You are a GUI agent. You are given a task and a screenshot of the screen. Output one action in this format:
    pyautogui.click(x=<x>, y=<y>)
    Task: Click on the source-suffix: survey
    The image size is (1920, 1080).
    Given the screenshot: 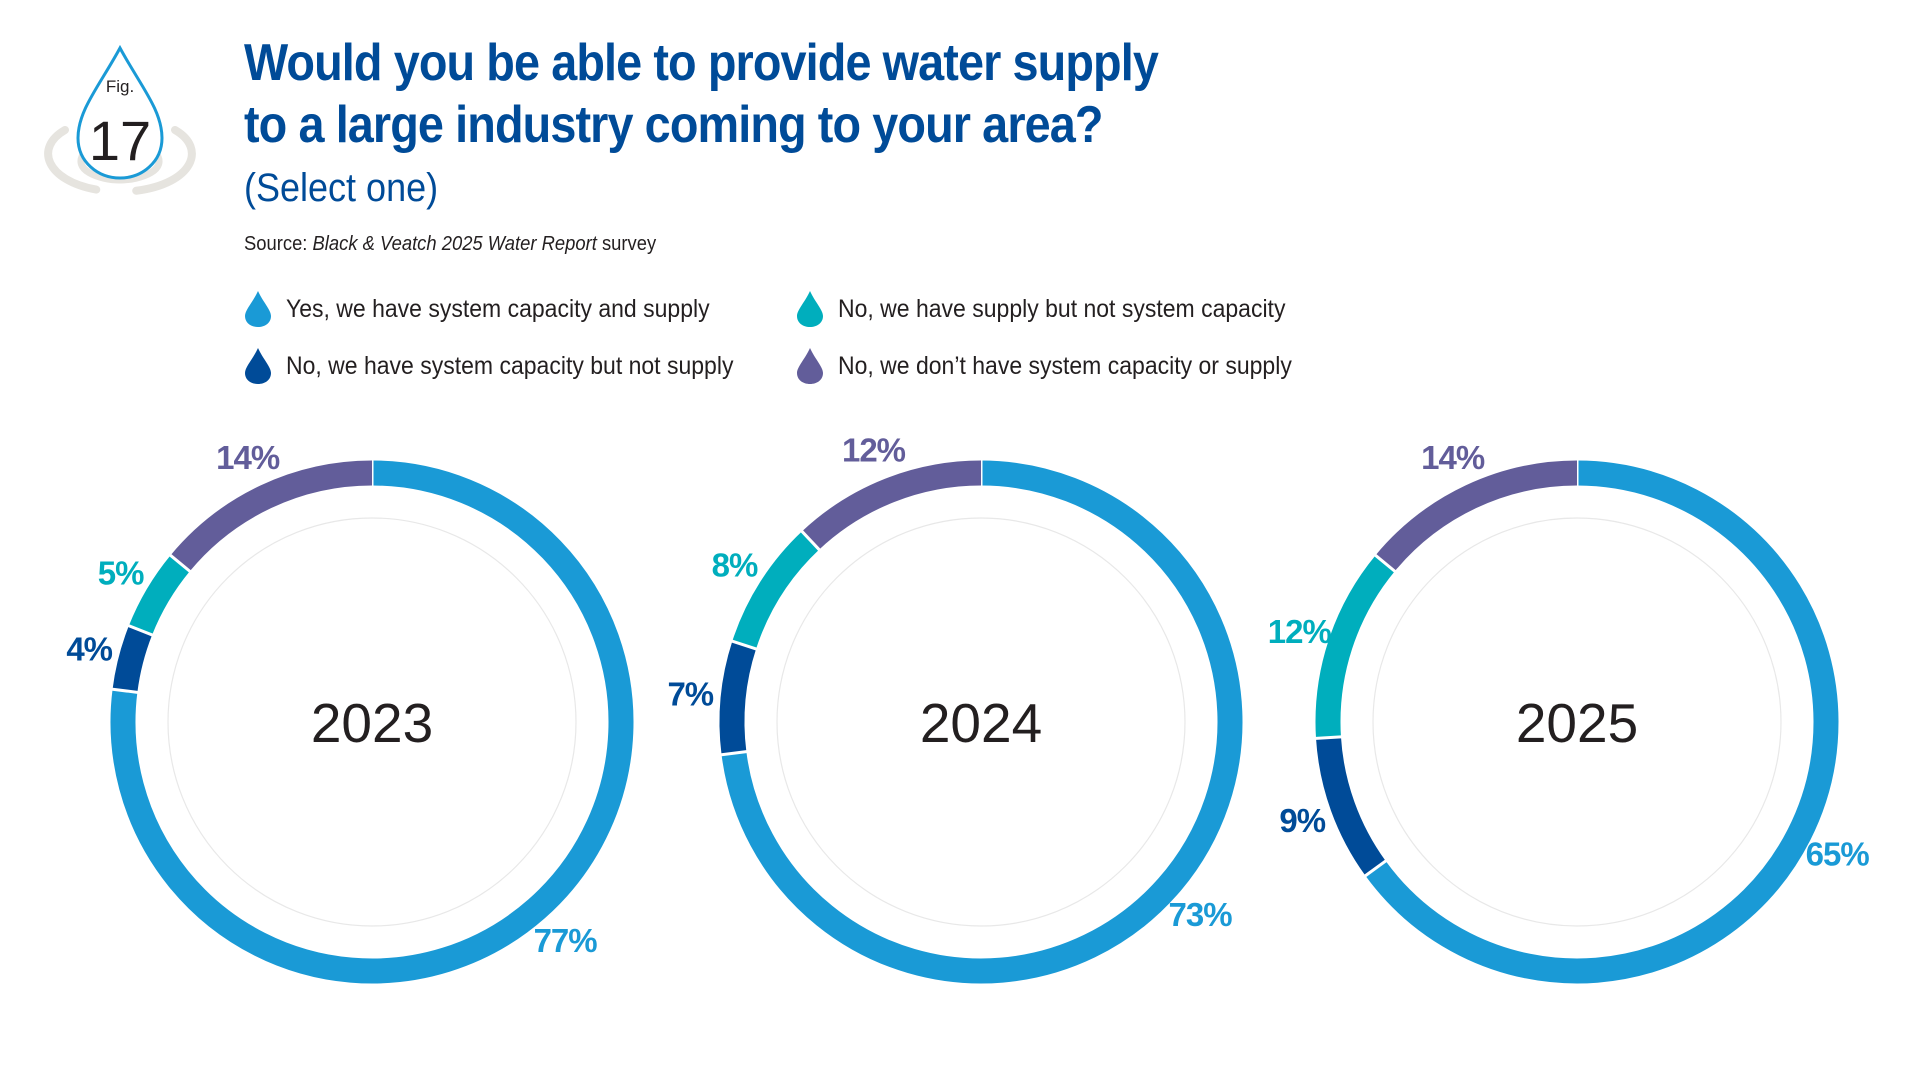 What is the action you would take?
    pyautogui.click(x=626, y=244)
    